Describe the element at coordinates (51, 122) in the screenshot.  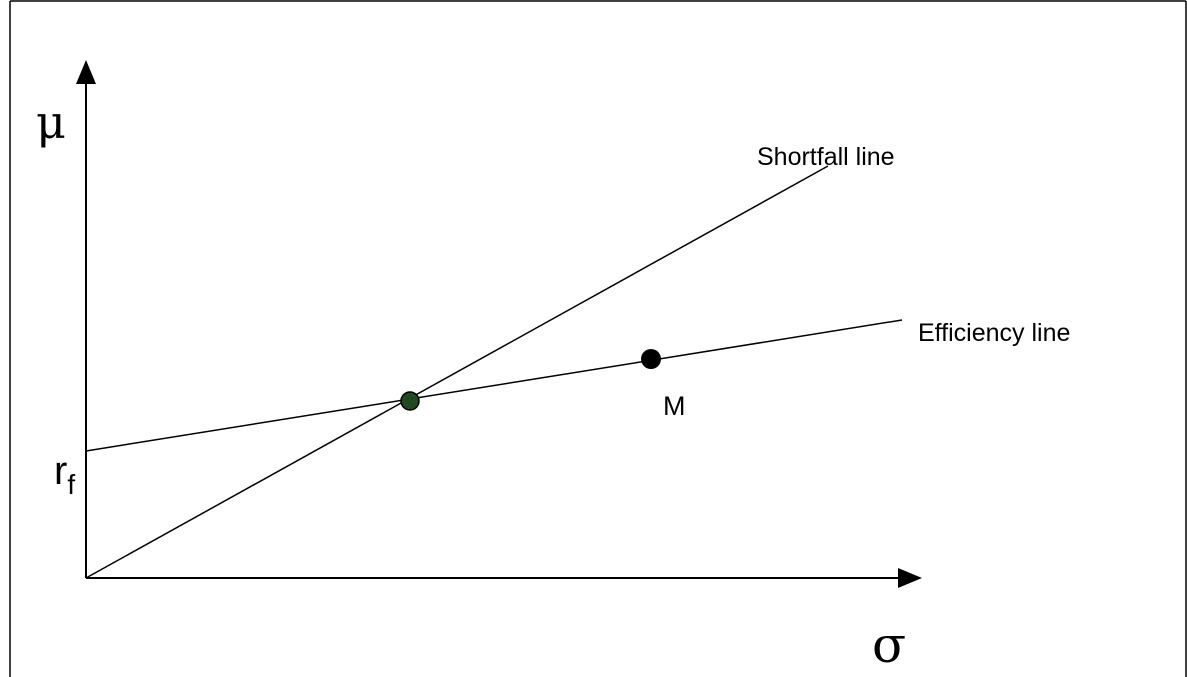
I see `y-axis-label: μ` at that location.